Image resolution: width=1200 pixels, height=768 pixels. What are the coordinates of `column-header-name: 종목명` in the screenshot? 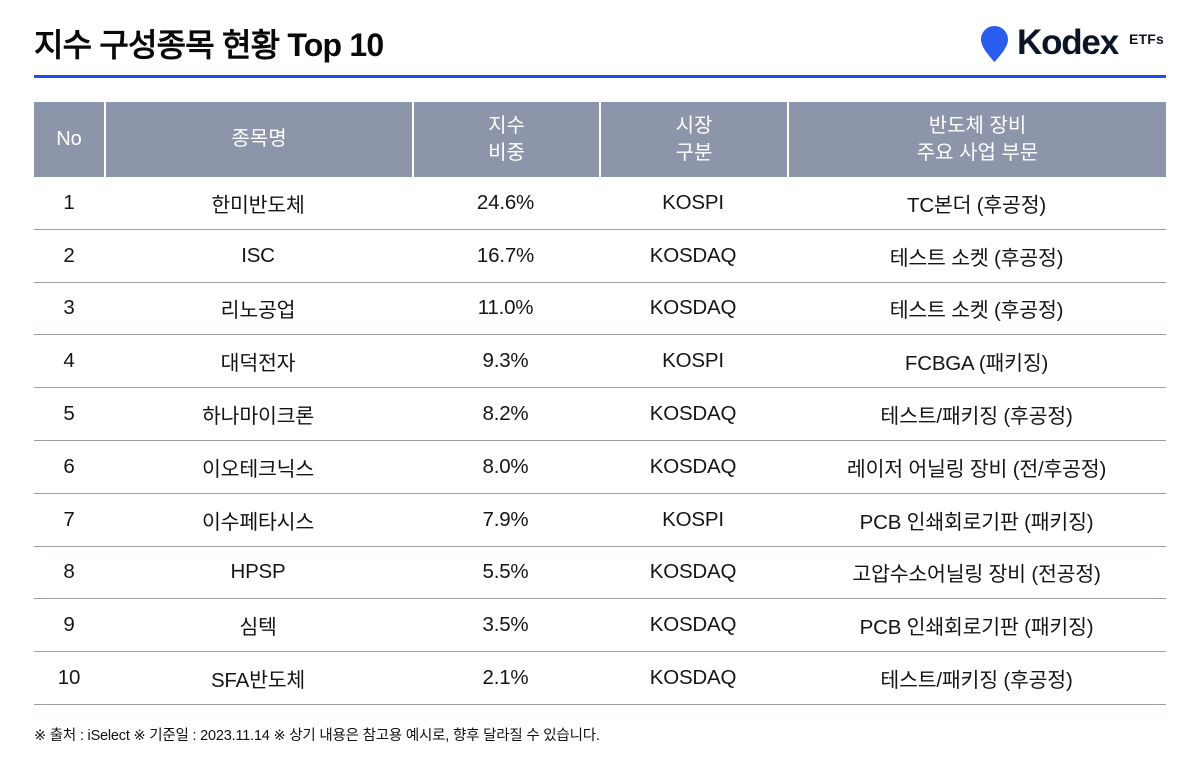 It's located at (258, 139).